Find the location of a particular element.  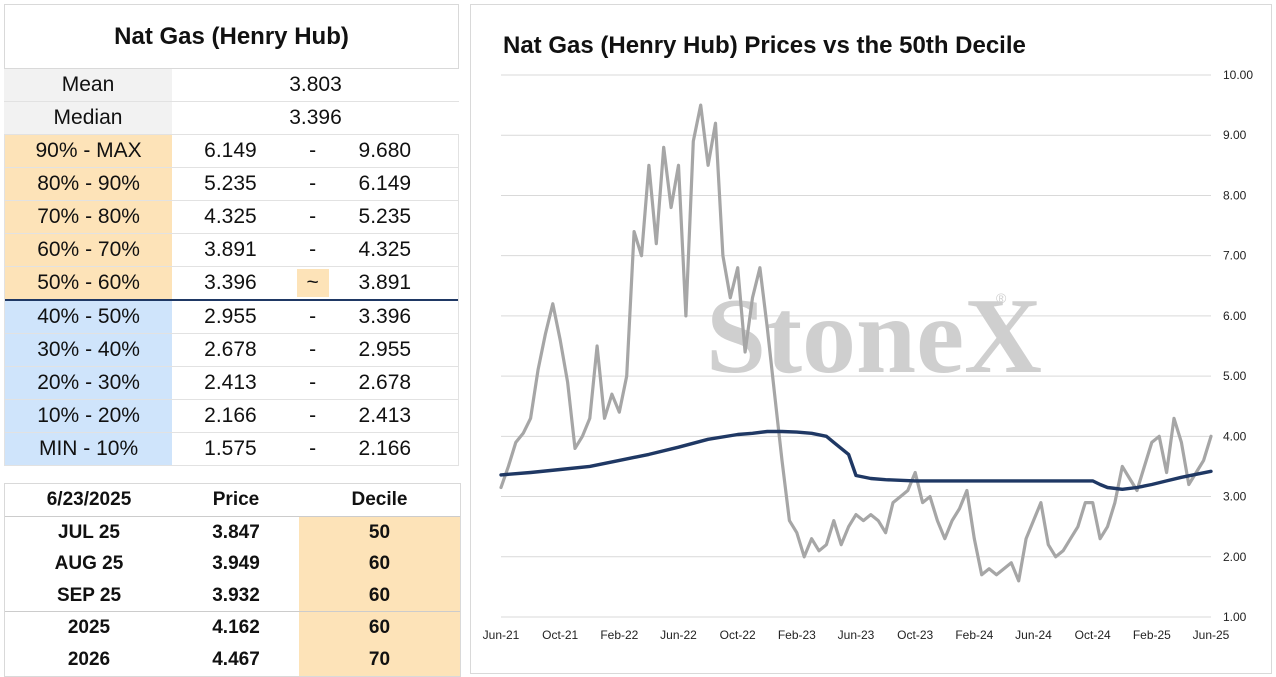

decile-low: 4.325 is located at coordinates (230, 216).